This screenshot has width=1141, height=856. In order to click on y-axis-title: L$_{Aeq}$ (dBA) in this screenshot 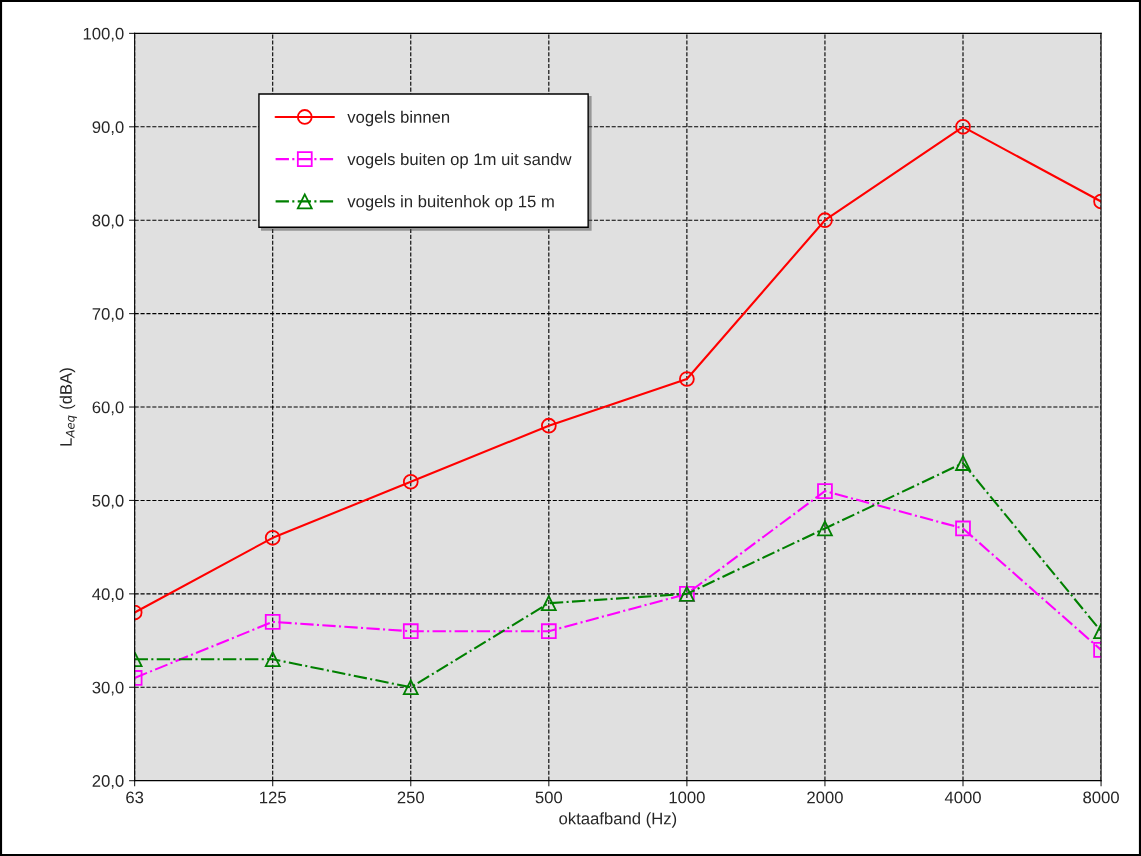, I will do `click(68, 407)`.